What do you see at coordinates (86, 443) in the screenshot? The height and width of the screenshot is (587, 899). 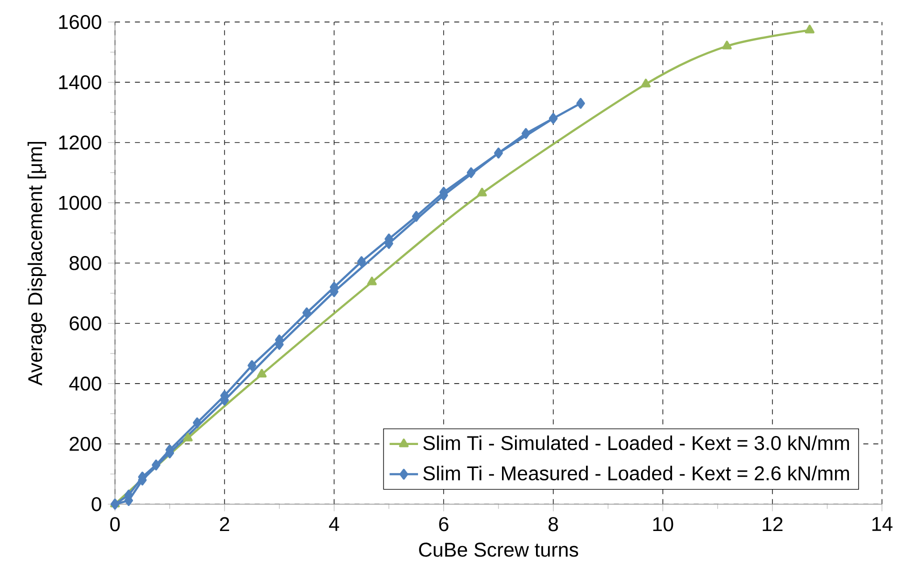 I see `y-tick-label: 200` at bounding box center [86, 443].